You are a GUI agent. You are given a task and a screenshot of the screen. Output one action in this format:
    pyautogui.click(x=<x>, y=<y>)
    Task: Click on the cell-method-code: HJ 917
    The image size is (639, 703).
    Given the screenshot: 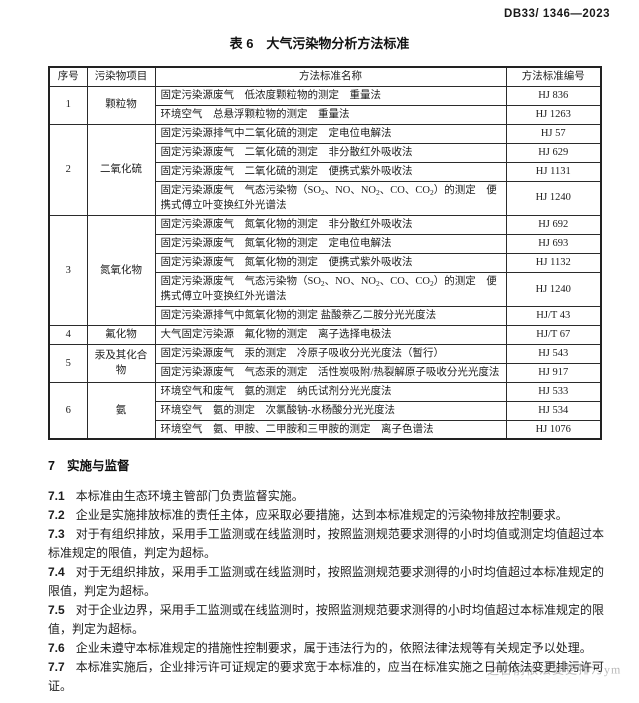 What is the action you would take?
    pyautogui.click(x=553, y=372)
    